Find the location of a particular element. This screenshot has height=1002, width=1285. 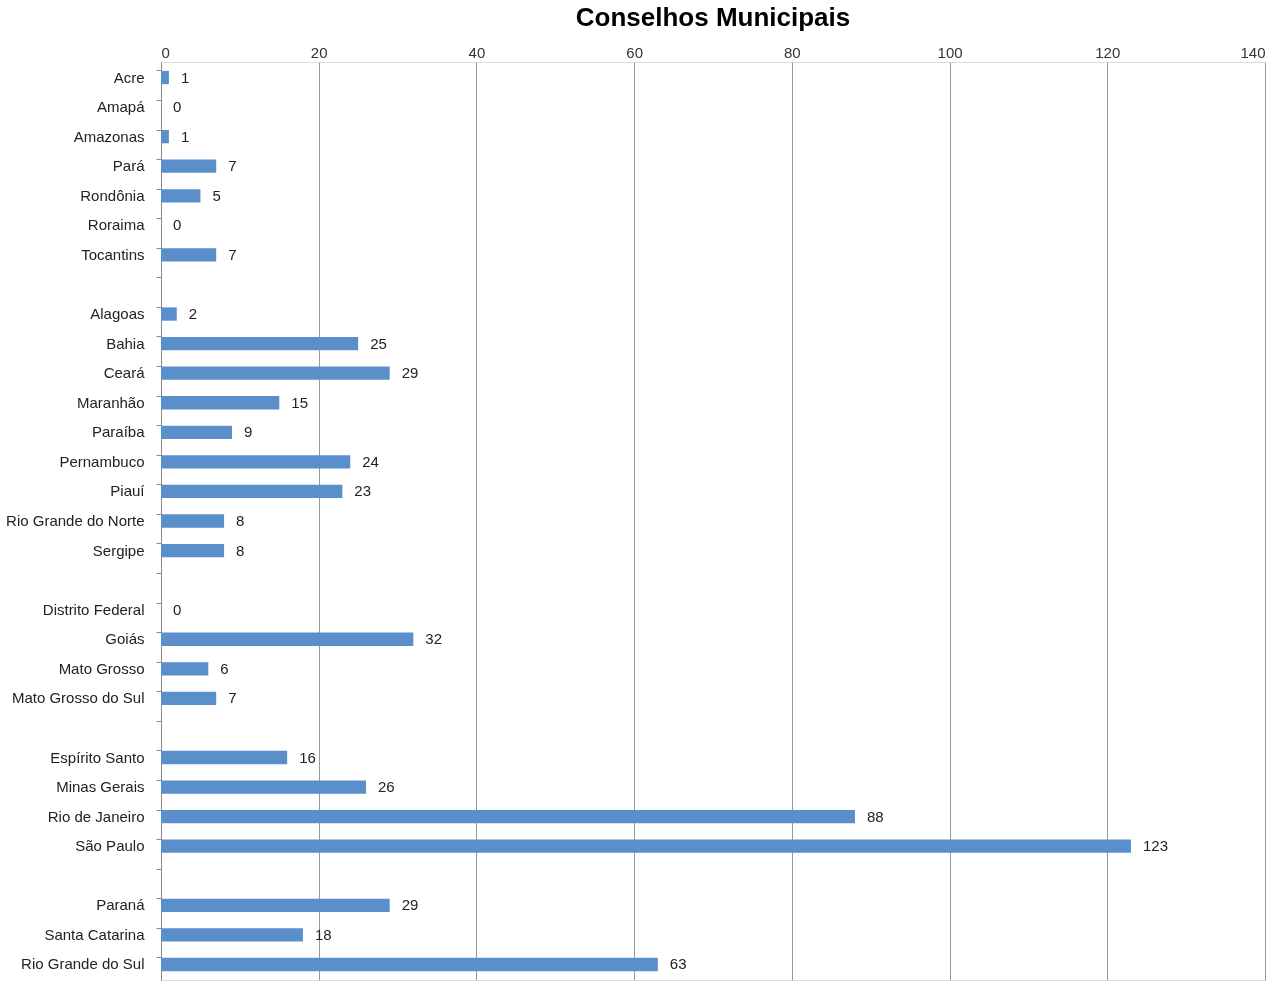

x-tick-label: 80 is located at coordinates (792, 52).